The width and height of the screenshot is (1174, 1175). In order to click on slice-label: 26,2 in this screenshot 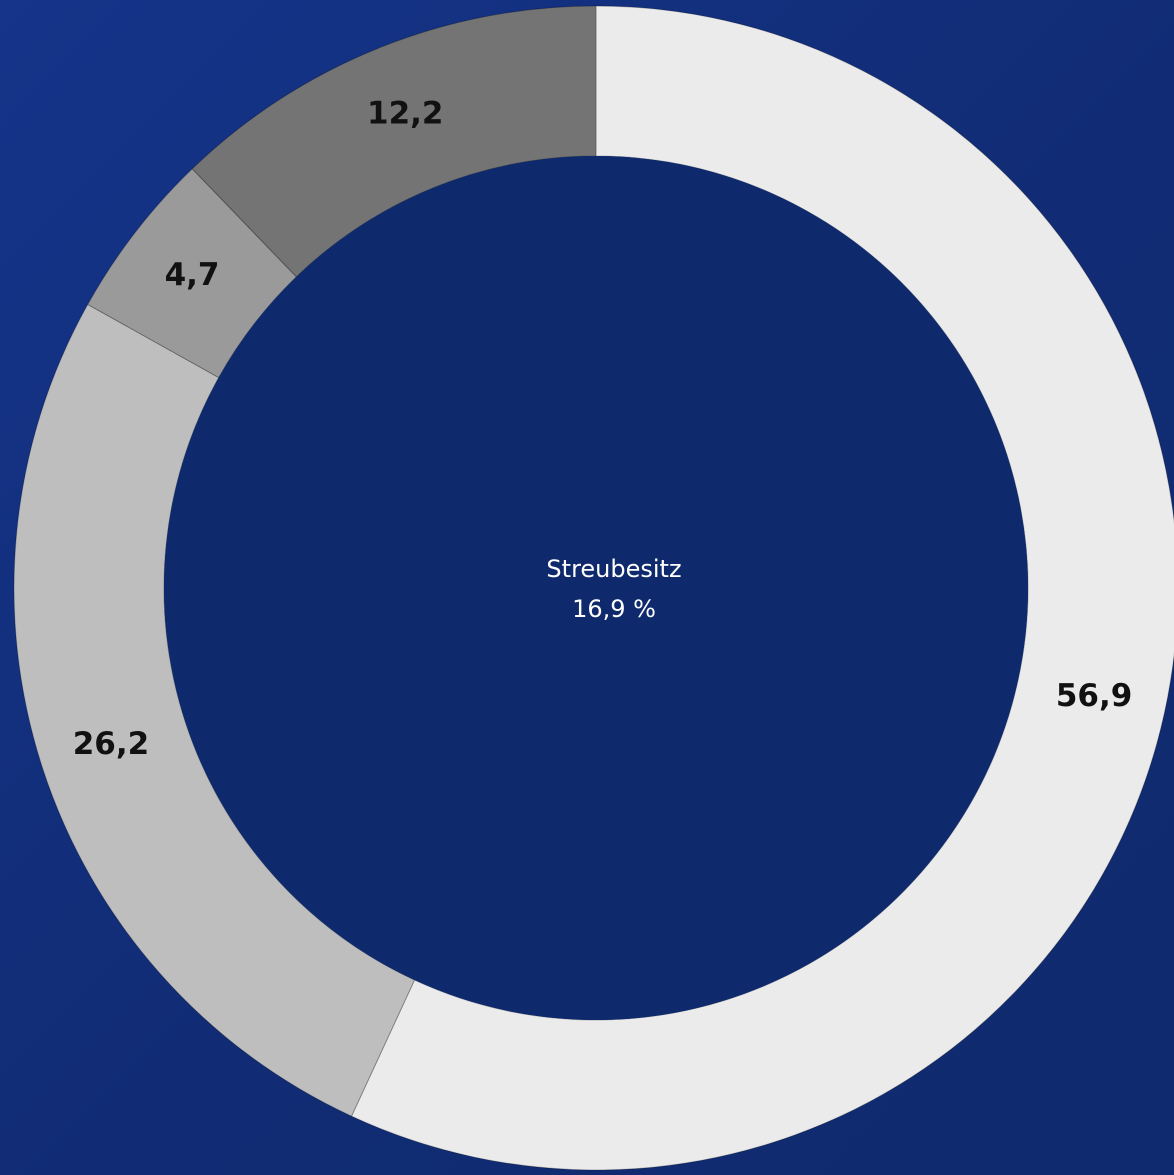, I will do `click(111, 744)`.